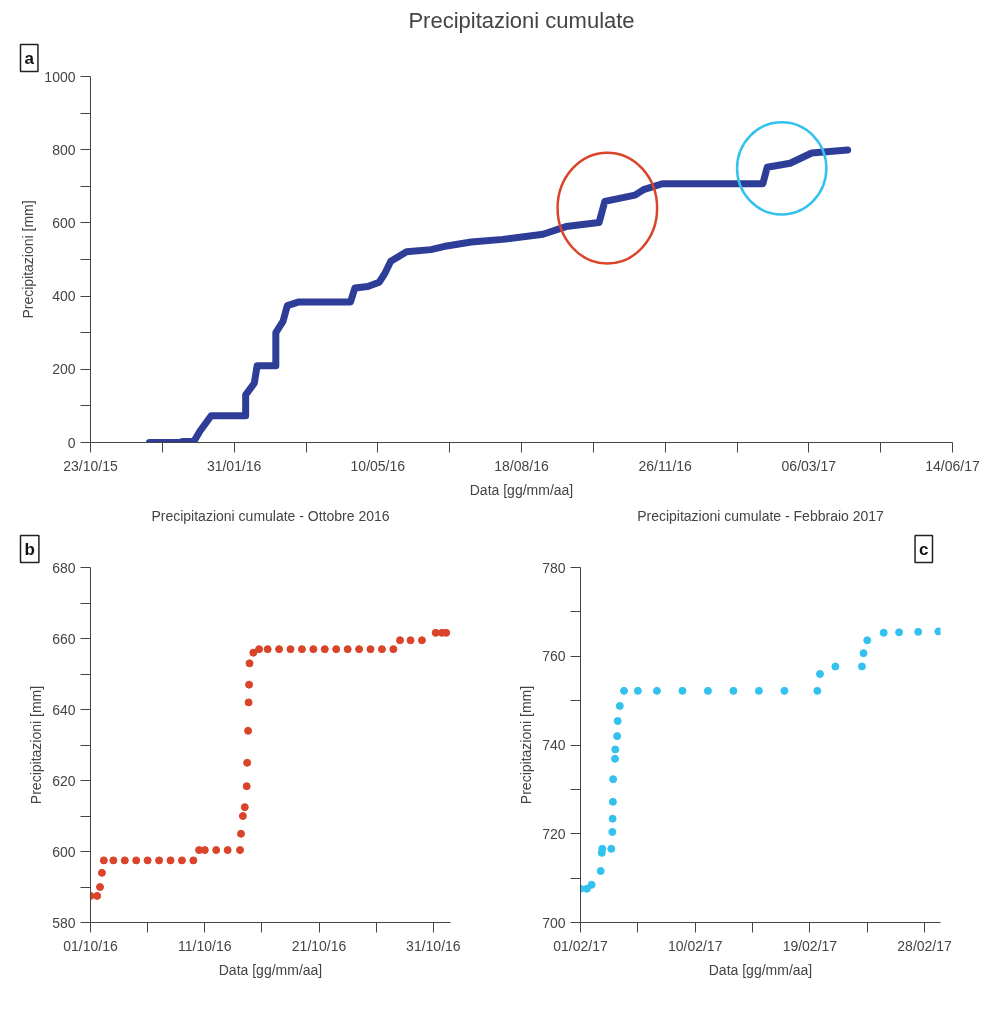  Describe the element at coordinates (554, 567) in the screenshot. I see `y-tick-label: 780` at that location.